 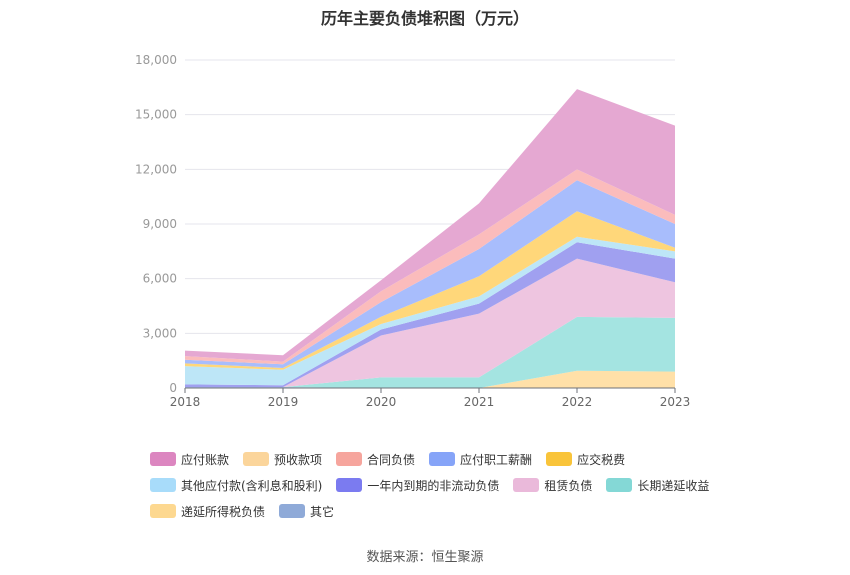 What do you see at coordinates (252, 485) in the screenshot?
I see `legend-label: 其他应付款(含利息和股利)` at bounding box center [252, 485].